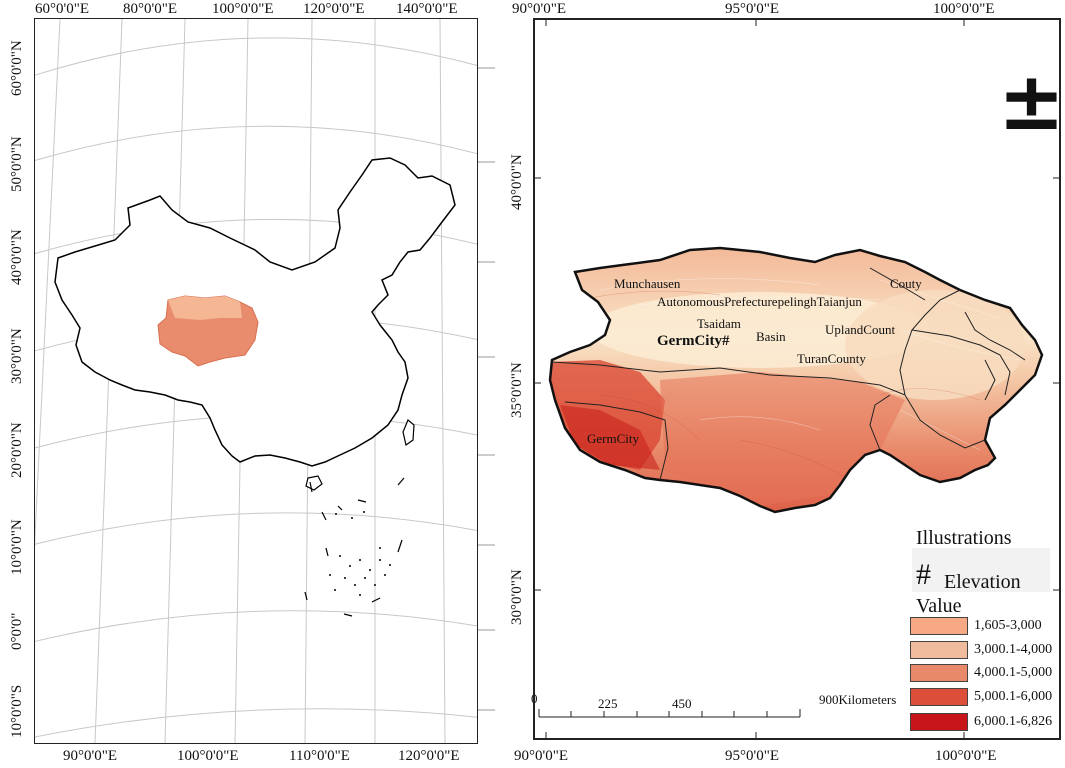 This screenshot has width=1065, height=768. Describe the element at coordinates (923, 574) in the screenshot. I see `legend-hash-symbol: #` at that location.